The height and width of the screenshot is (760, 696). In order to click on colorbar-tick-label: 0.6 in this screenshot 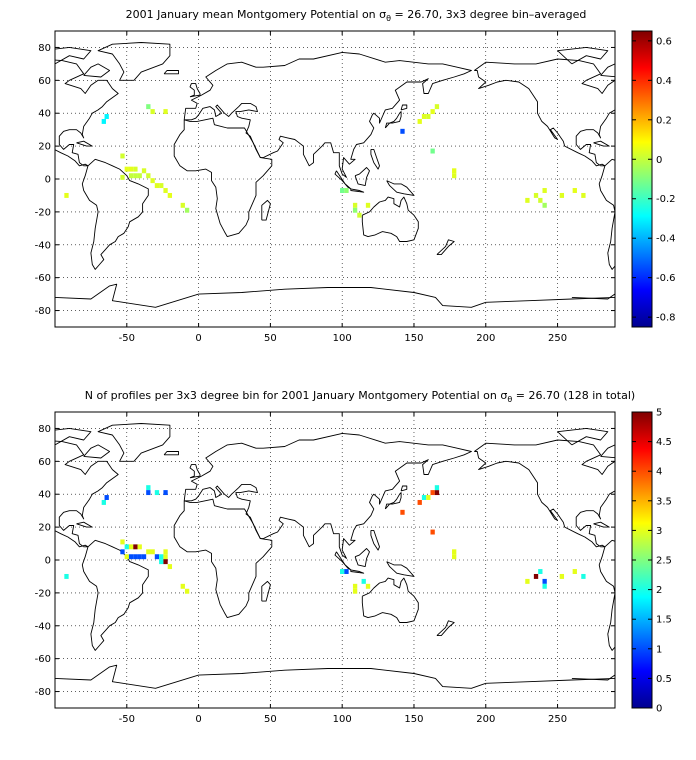, I will do `click(664, 41)`.